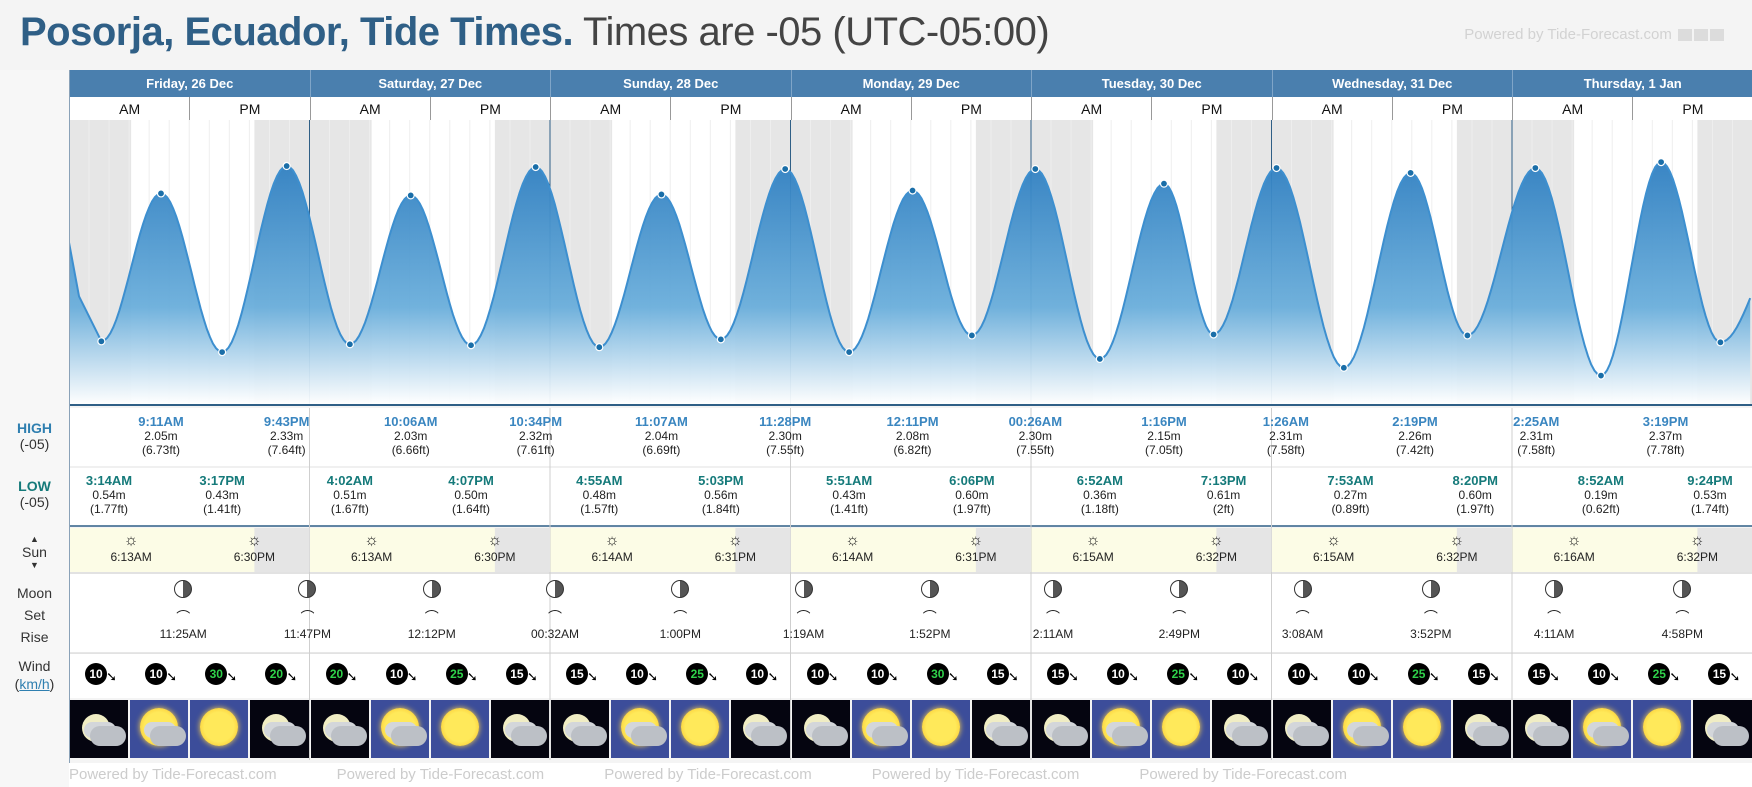 The image size is (1752, 787). What do you see at coordinates (1475, 495) in the screenshot?
I see `low-tide-entry: 8:20PM 0.60m (1.97ft)` at bounding box center [1475, 495].